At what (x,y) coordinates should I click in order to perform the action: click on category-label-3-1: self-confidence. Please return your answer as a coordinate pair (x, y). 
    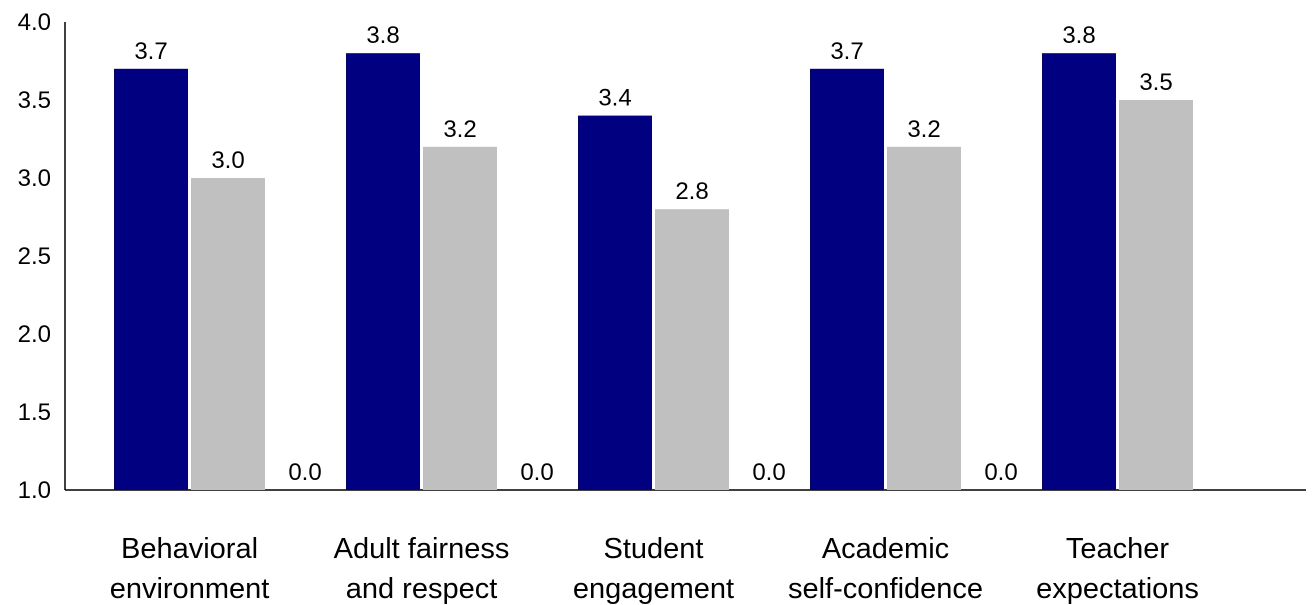
    Looking at the image, I should click on (885, 589).